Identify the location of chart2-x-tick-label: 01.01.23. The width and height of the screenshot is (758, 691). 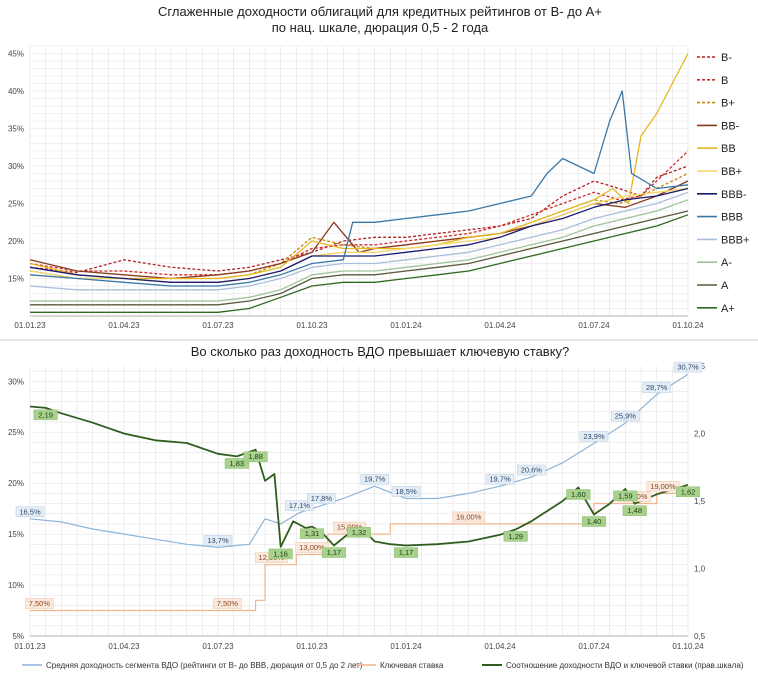
(30, 646).